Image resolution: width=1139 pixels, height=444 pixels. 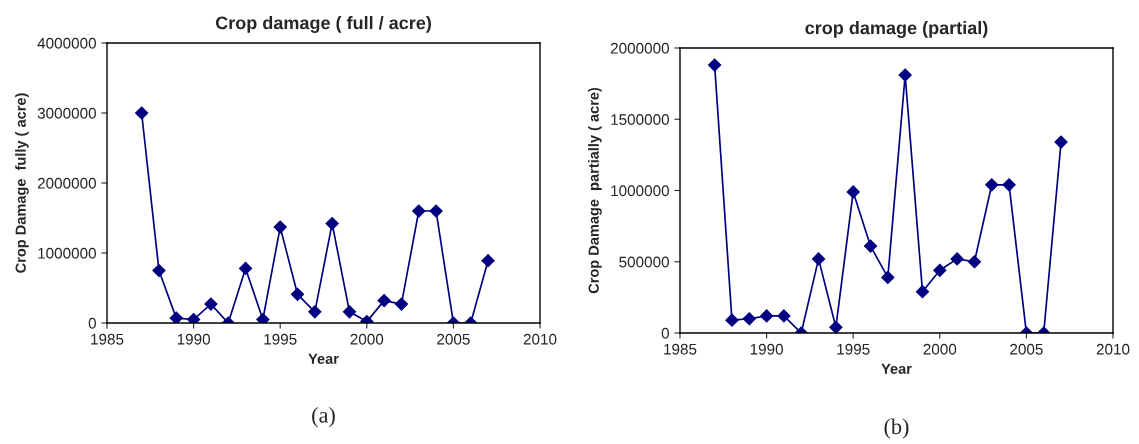 What do you see at coordinates (323, 417) in the screenshot?
I see `text: (a)` at bounding box center [323, 417].